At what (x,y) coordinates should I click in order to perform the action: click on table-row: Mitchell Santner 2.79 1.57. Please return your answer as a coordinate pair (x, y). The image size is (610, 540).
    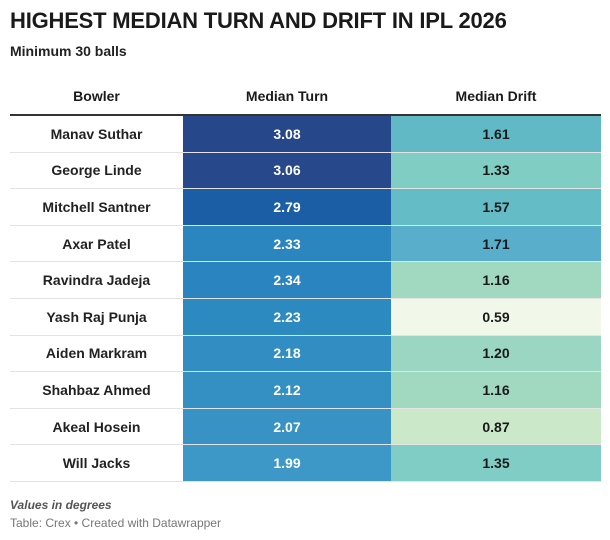
    Looking at the image, I should click on (305, 207).